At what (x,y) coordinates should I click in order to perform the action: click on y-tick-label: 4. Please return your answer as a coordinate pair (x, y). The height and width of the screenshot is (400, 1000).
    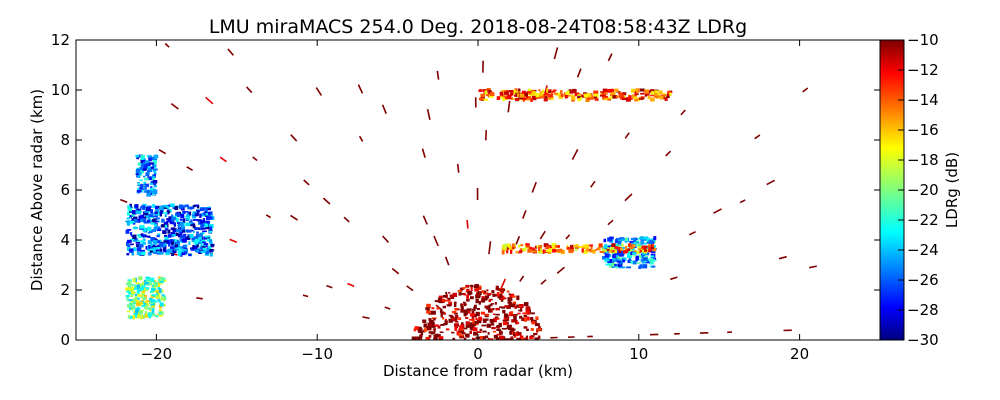
    Looking at the image, I should click on (65, 240).